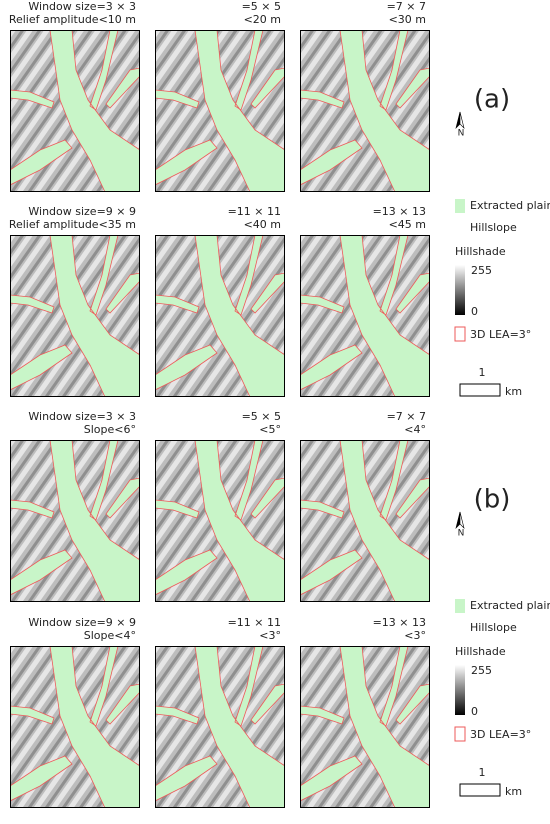  Describe the element at coordinates (72, 19) in the screenshot. I see `panel-subtitle: Relief amplitude<10 m` at that location.